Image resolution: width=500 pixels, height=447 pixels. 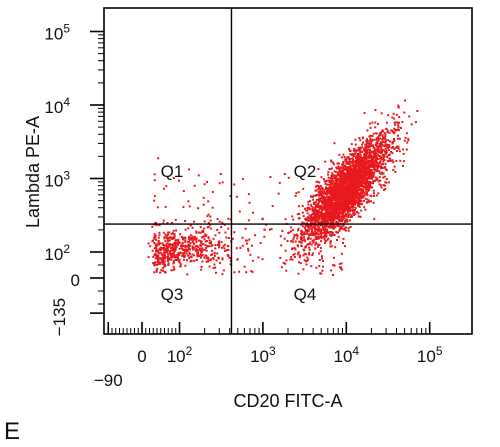 What do you see at coordinates (305, 171) in the screenshot?
I see `quadrant-label: Q2` at bounding box center [305, 171].